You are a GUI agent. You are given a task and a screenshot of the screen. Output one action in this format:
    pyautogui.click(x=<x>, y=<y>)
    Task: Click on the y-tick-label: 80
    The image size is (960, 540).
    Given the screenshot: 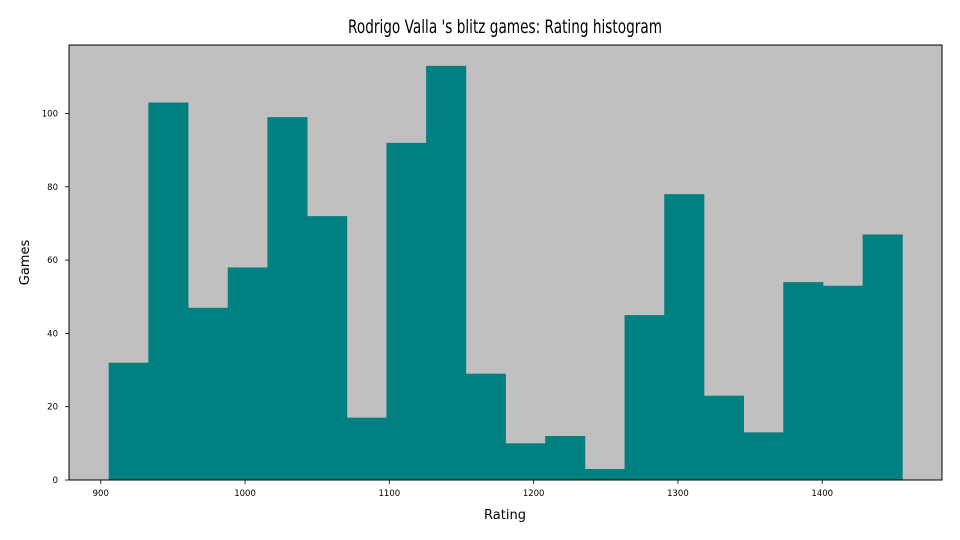 What is the action you would take?
    pyautogui.click(x=52, y=188)
    